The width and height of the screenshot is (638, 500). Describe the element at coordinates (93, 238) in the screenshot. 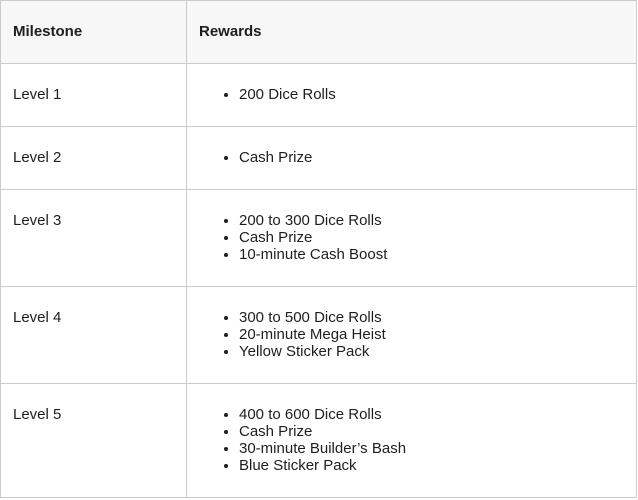

I see `milestone-cell: Level 3` at that location.